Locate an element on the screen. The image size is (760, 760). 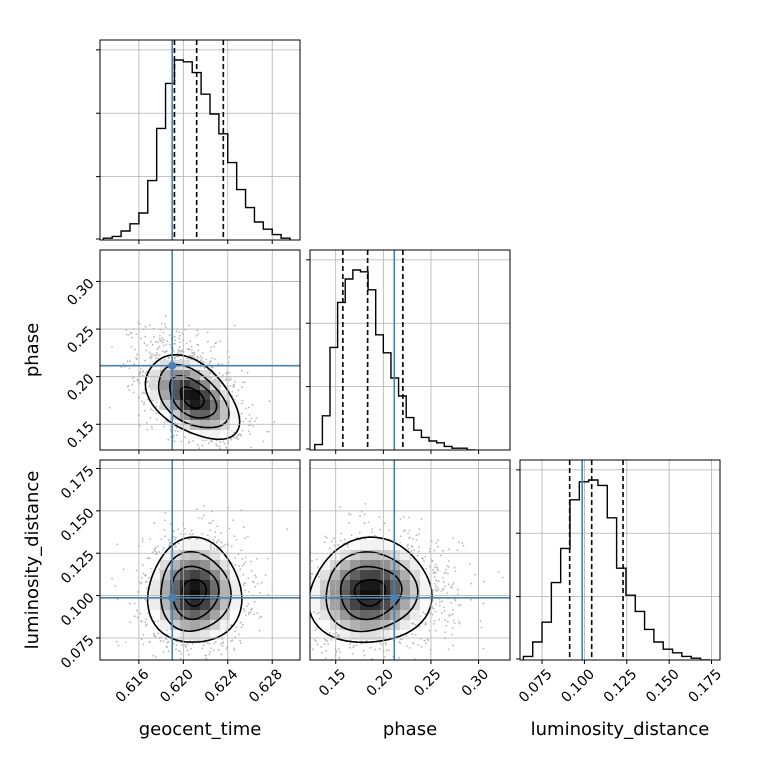
y-tick-label: 0.150 is located at coordinates (78, 525).